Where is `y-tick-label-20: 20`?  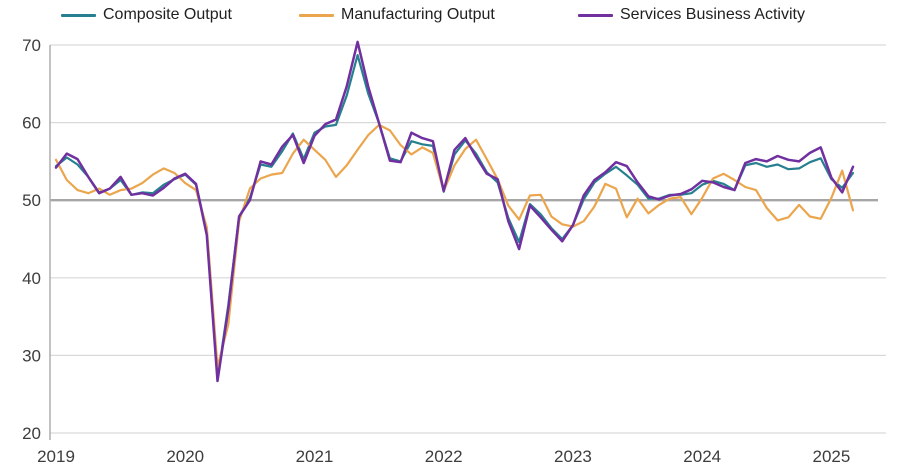 y-tick-label-20: 20 is located at coordinates (31, 433).